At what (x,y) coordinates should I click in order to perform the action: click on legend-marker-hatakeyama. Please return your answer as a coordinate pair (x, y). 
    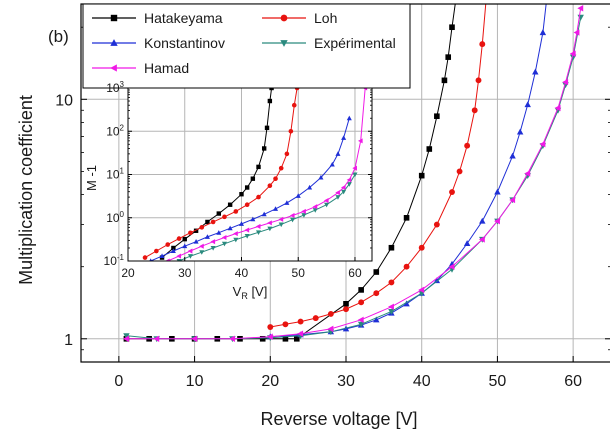
    Looking at the image, I should click on (114, 18).